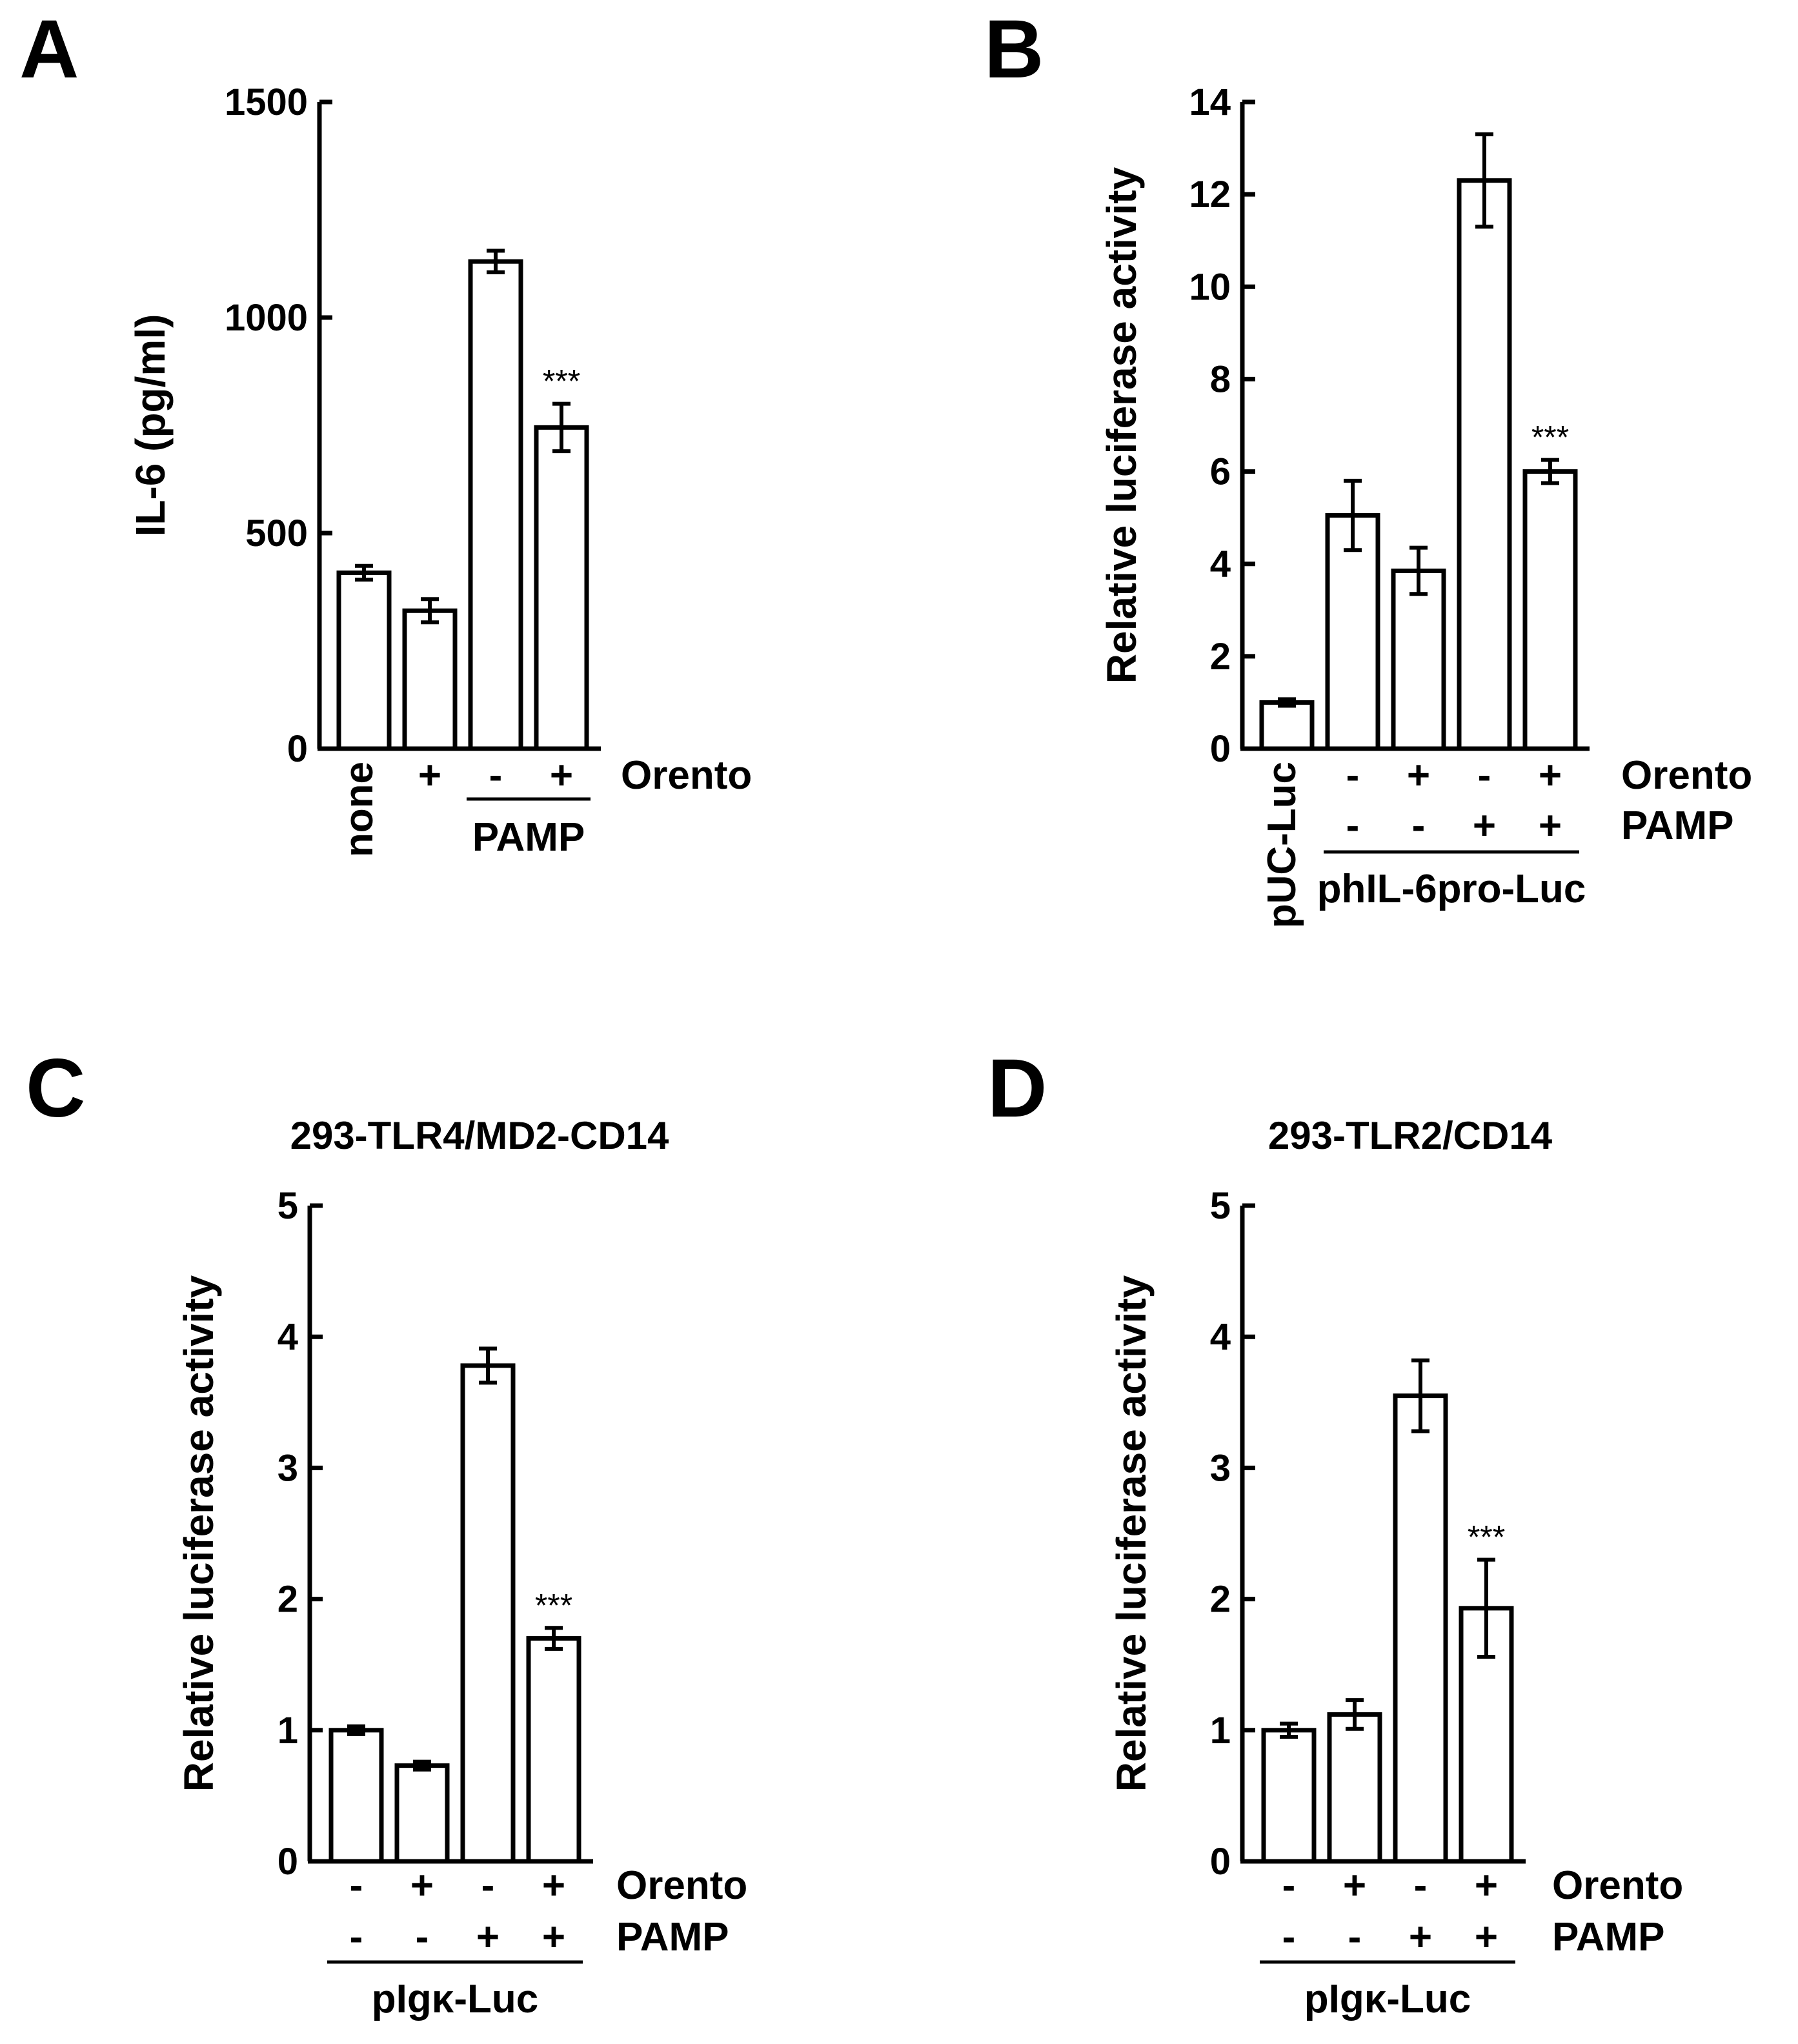 The height and width of the screenshot is (2044, 1798). Describe the element at coordinates (1410, 1135) in the screenshot. I see `chart-title: 293-TLR2/CD14` at that location.